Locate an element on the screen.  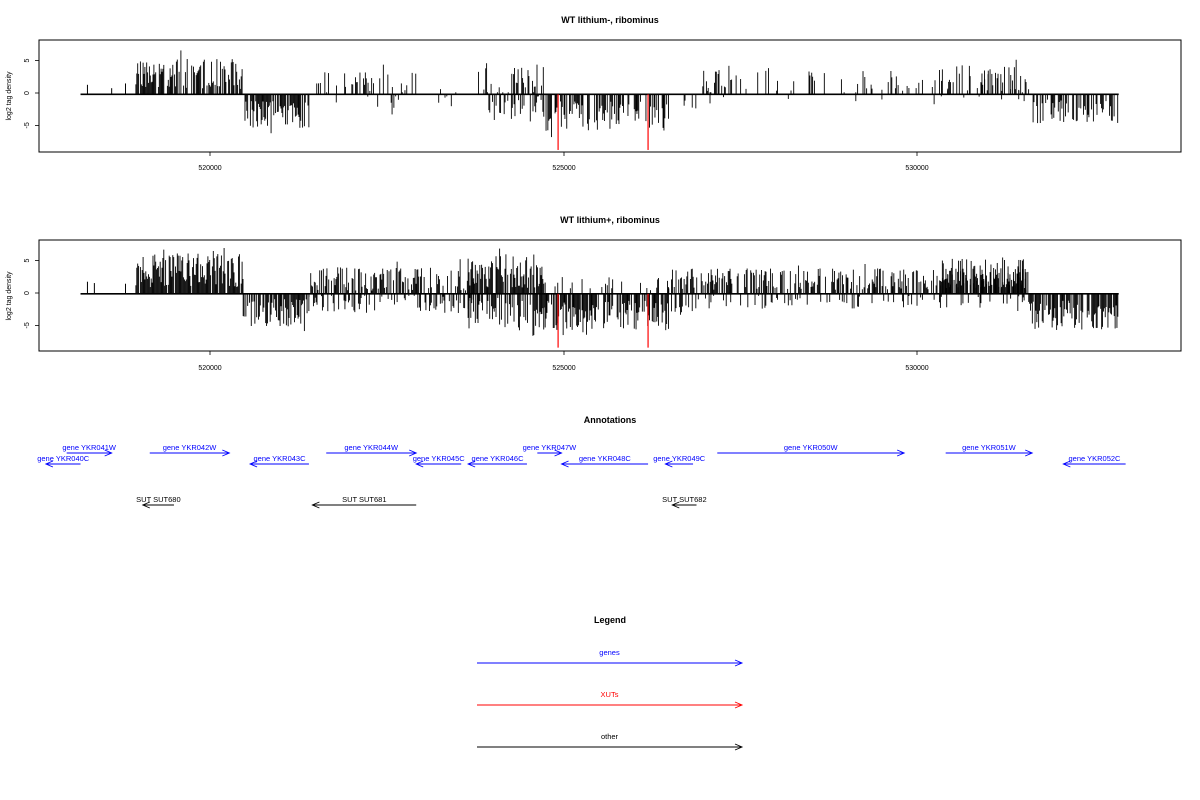
legend-item: XUTs is located at coordinates (610, 699).